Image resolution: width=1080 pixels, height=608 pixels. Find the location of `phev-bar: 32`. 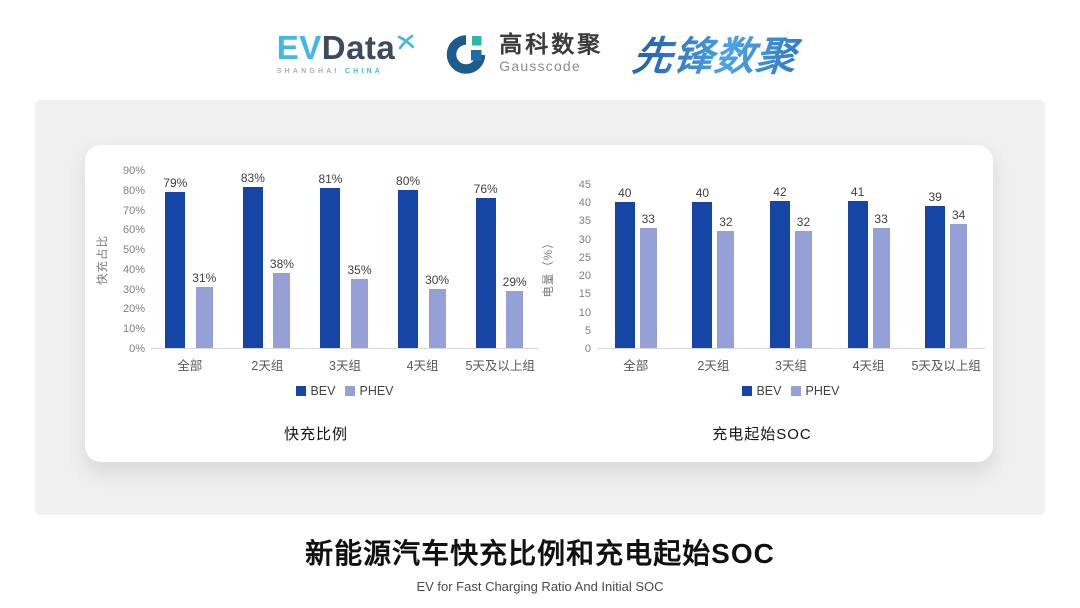

phev-bar: 32 is located at coordinates (803, 266).